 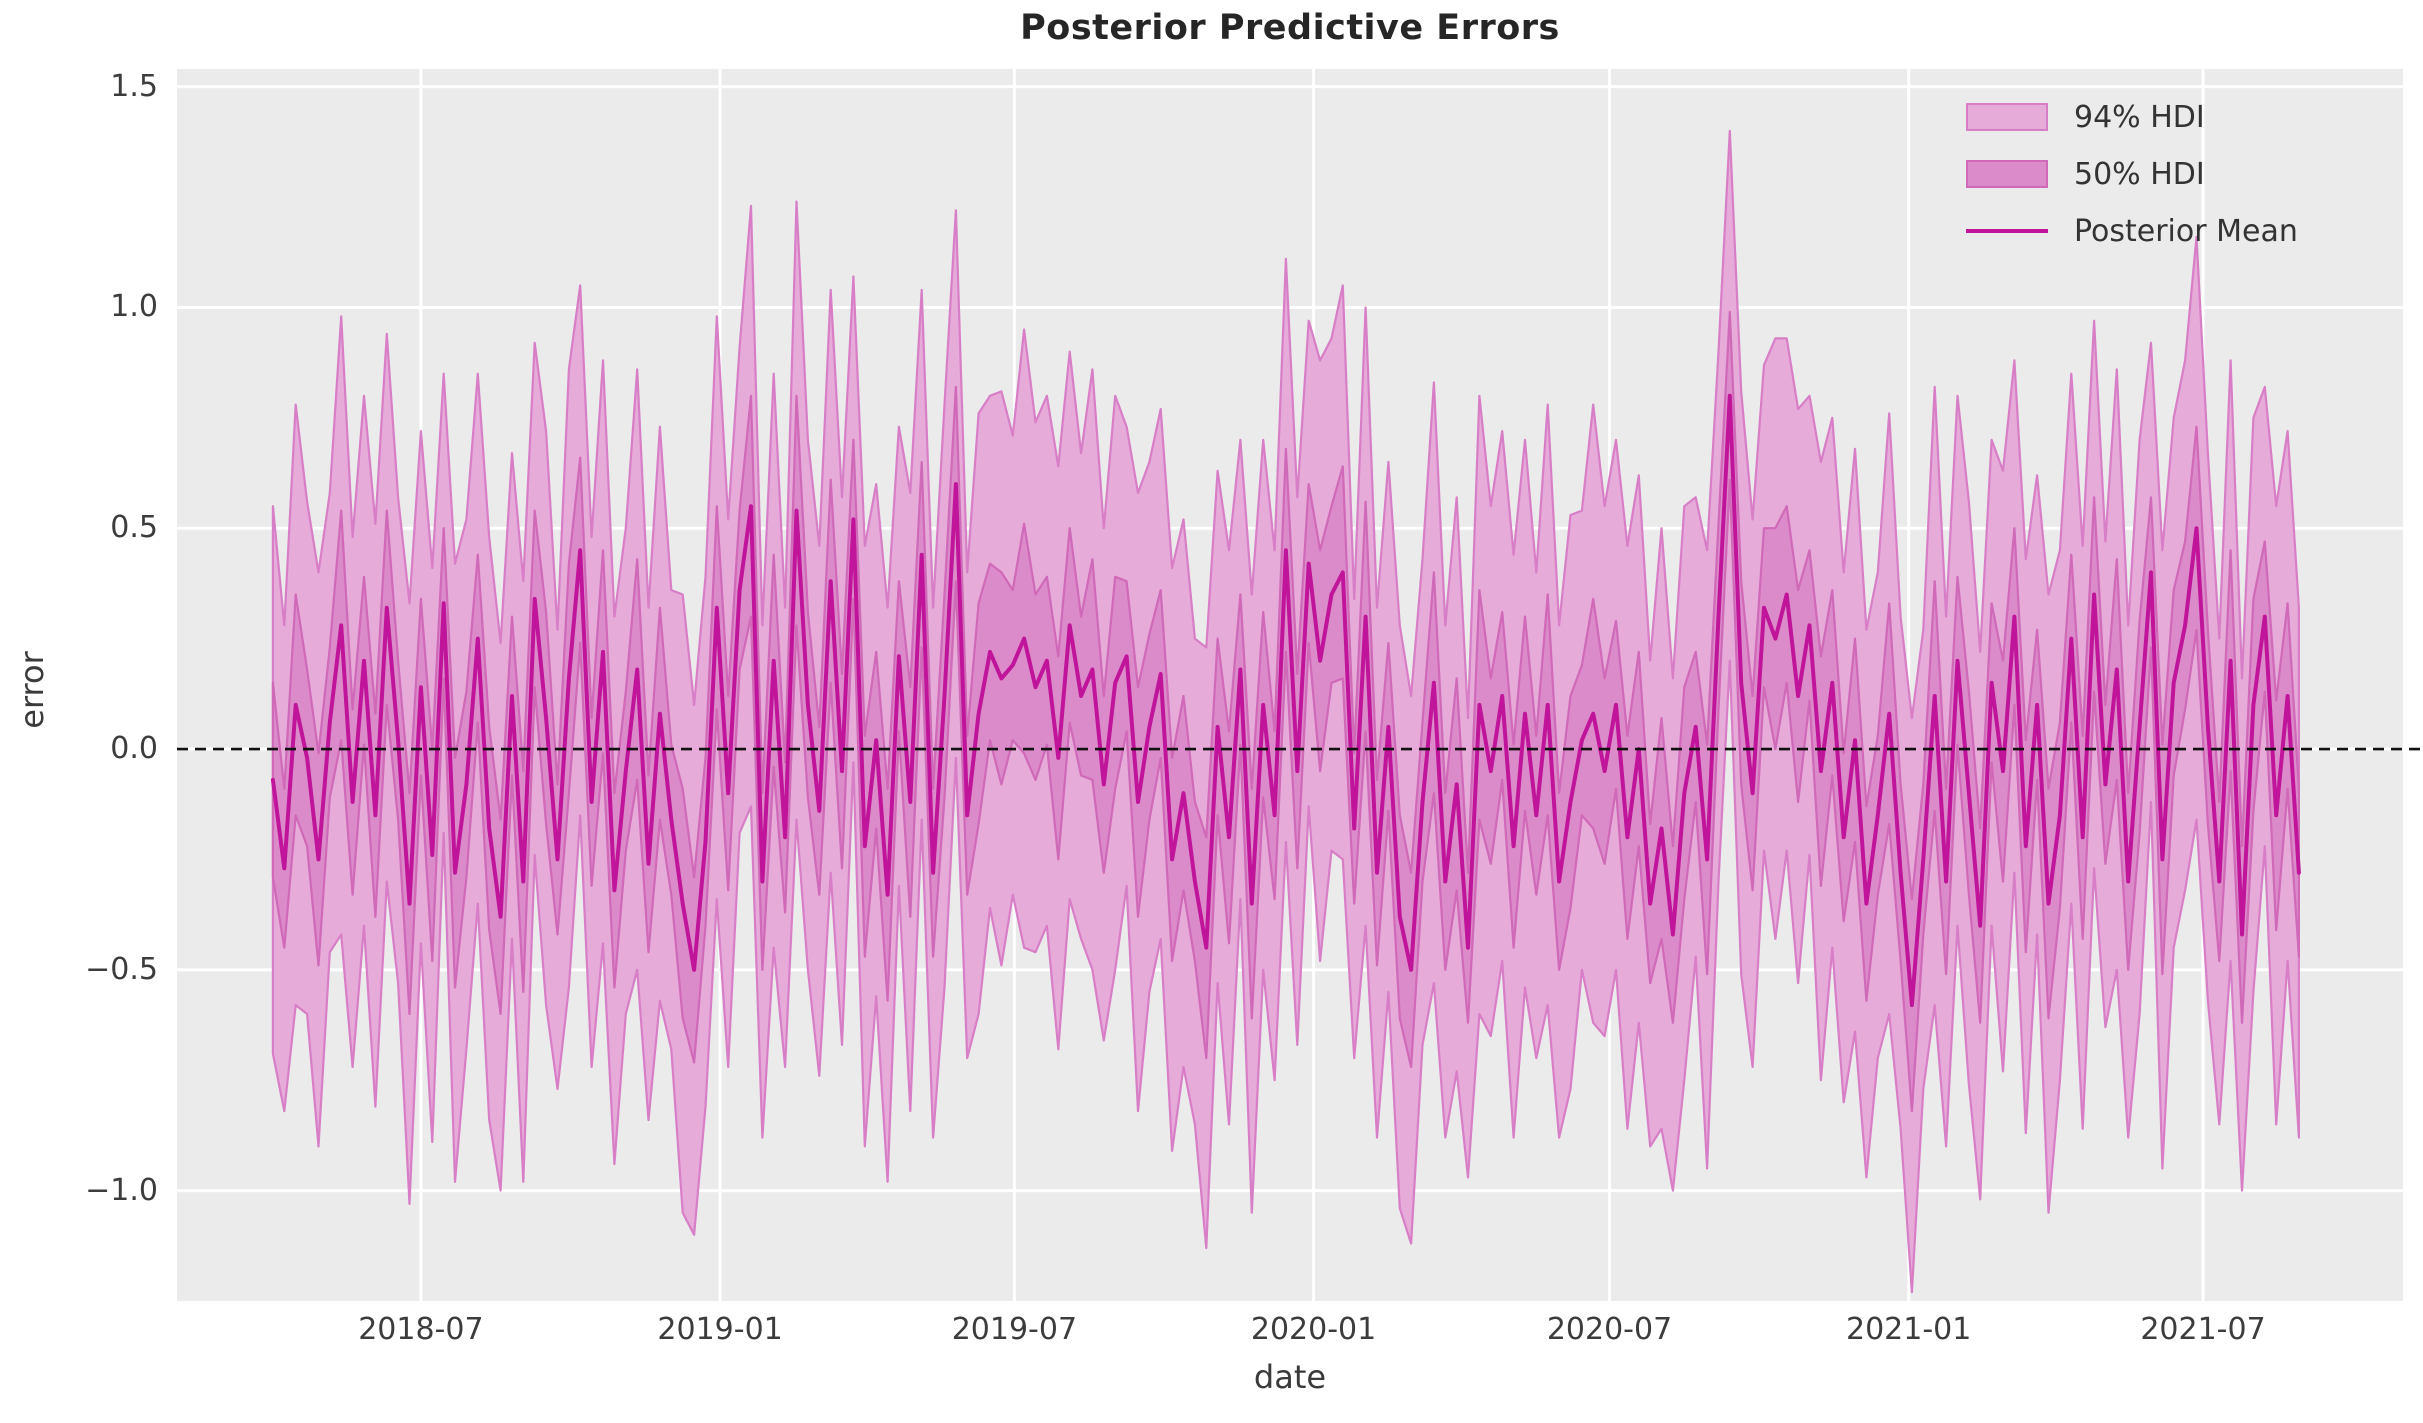 What do you see at coordinates (134, 528) in the screenshot?
I see `y-tick-label: 0.5` at bounding box center [134, 528].